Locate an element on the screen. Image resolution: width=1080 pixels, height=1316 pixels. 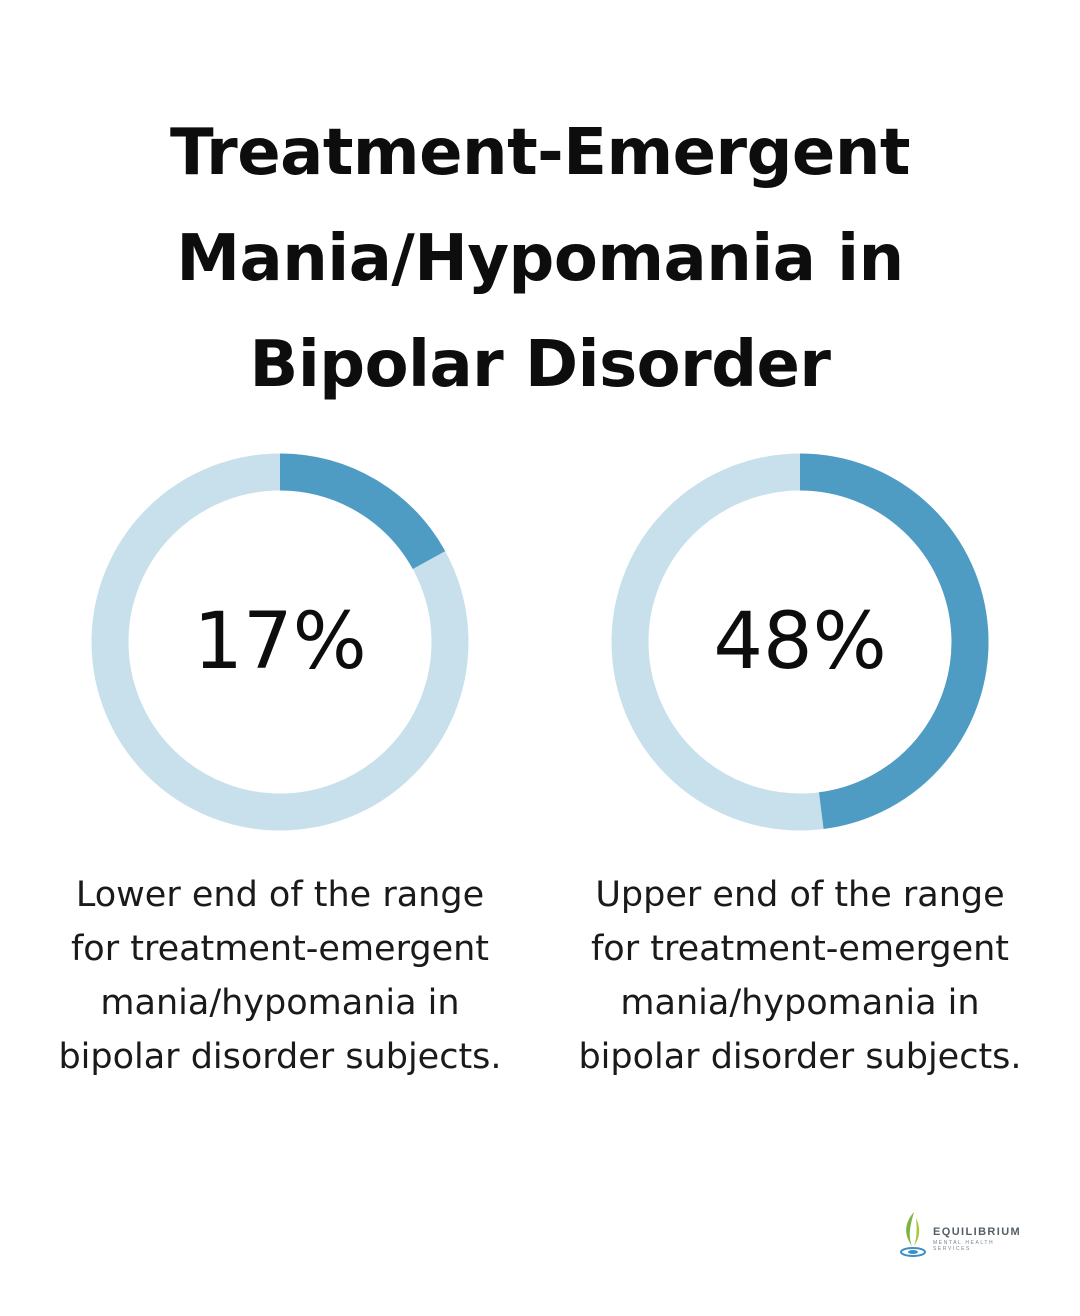
donut-upper-svg is located at coordinates (800, 642).